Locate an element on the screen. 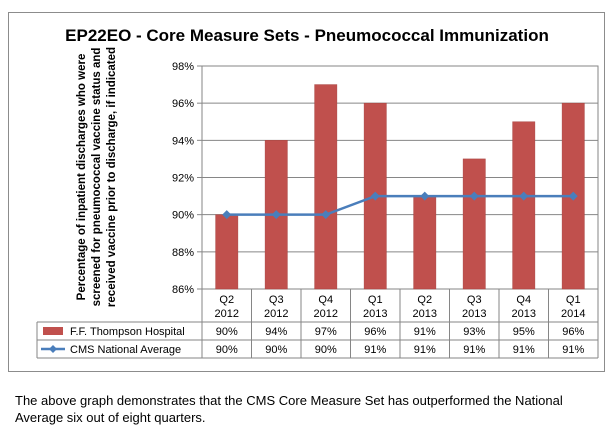 The width and height of the screenshot is (615, 439). y-axis-ticks: 86% 88% 90% 92% 94% 96% 98% is located at coordinates (187, 178).